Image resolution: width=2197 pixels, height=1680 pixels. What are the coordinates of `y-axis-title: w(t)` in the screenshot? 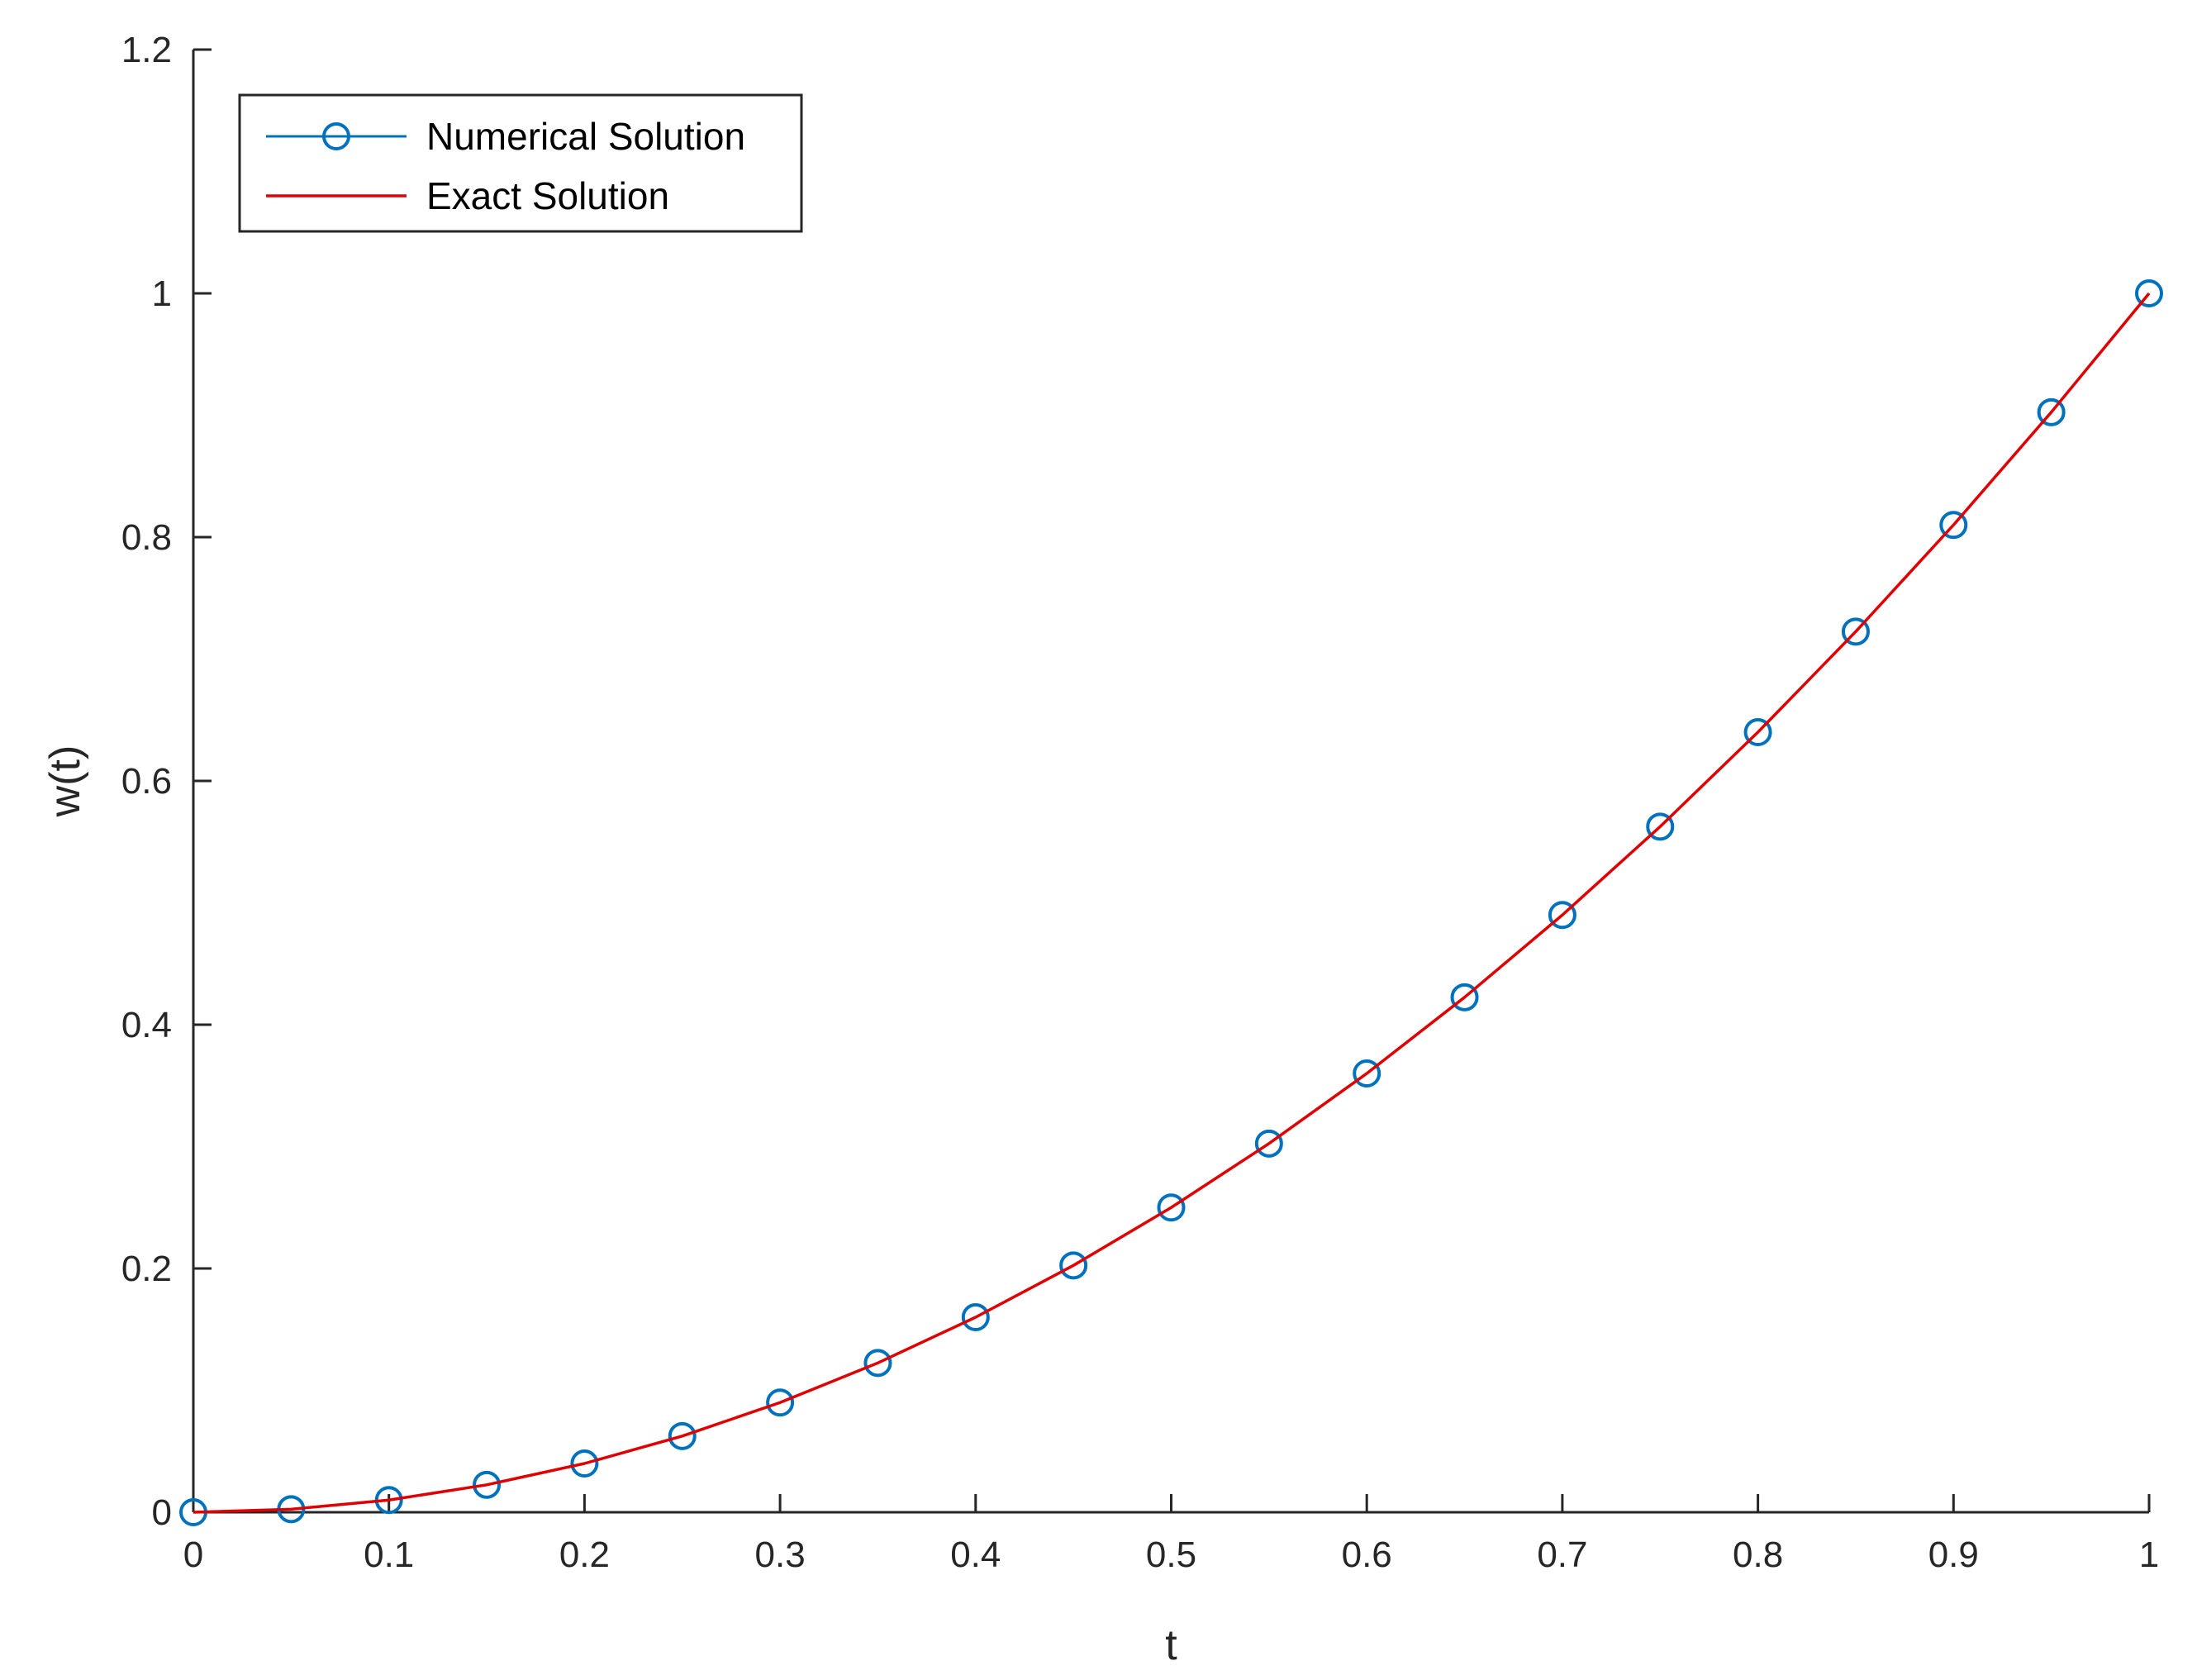 It's located at (65, 781).